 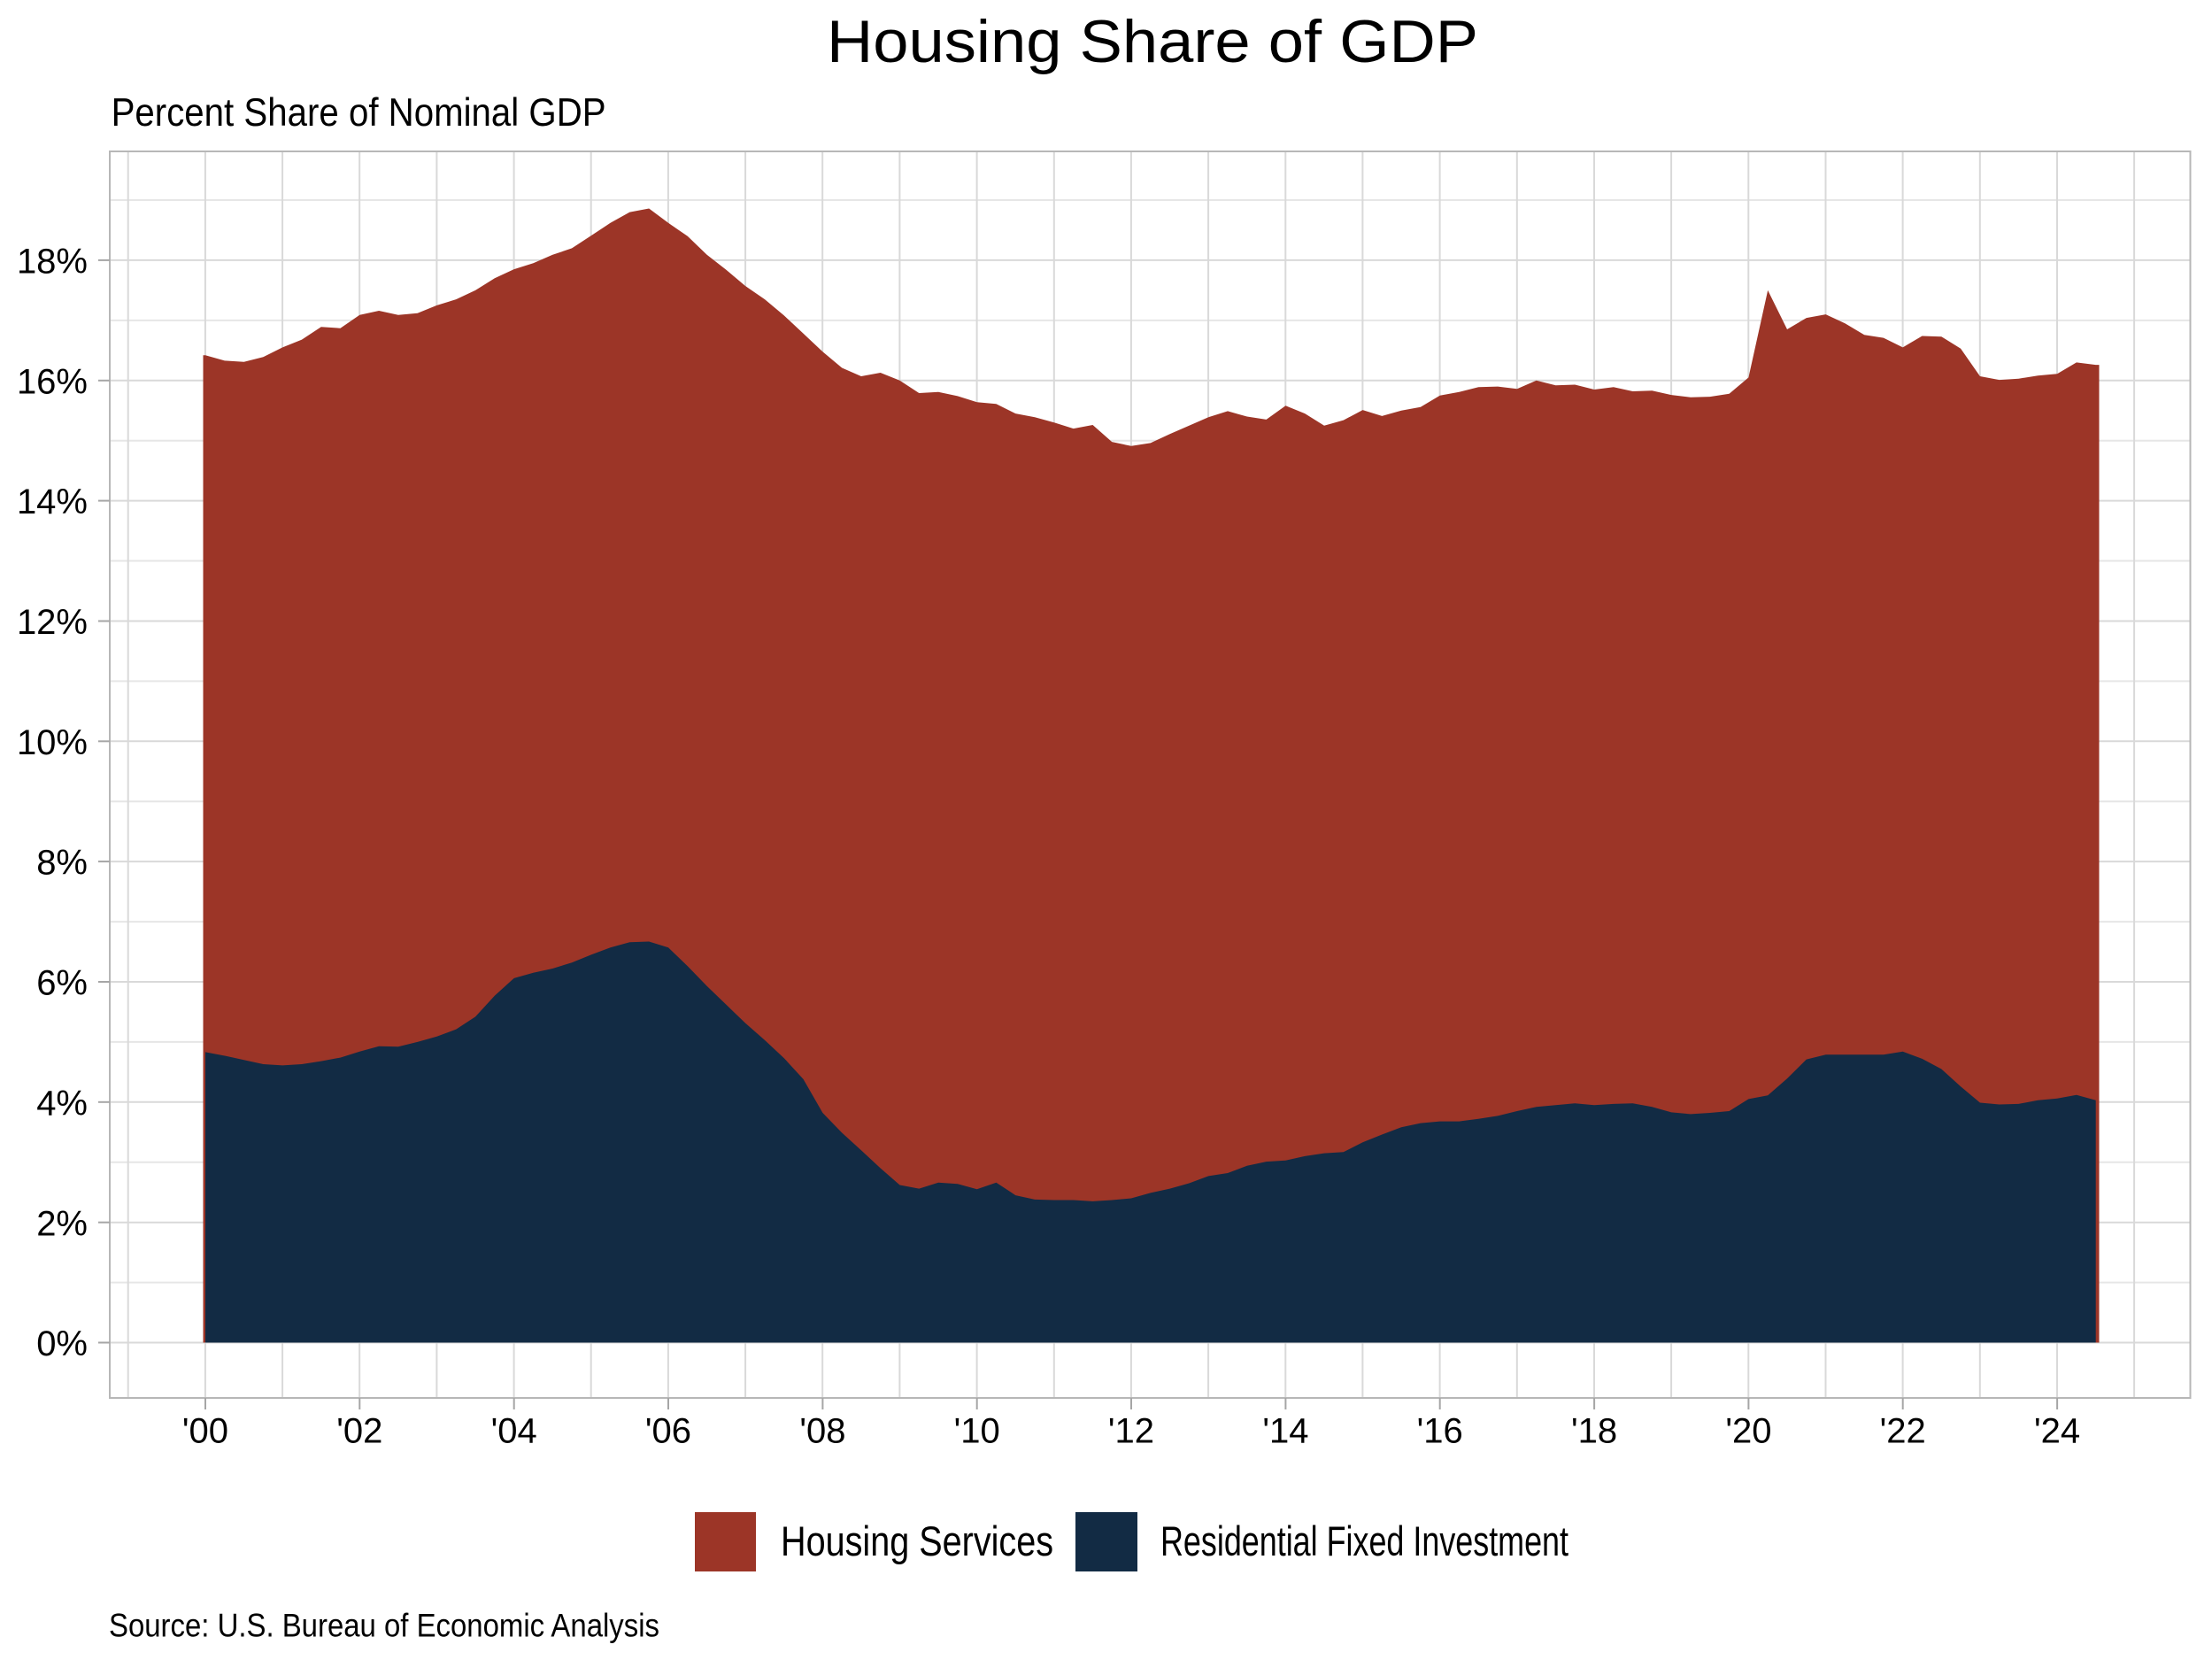 What do you see at coordinates (668, 1431) in the screenshot?
I see `svg-text: '06` at bounding box center [668, 1431].